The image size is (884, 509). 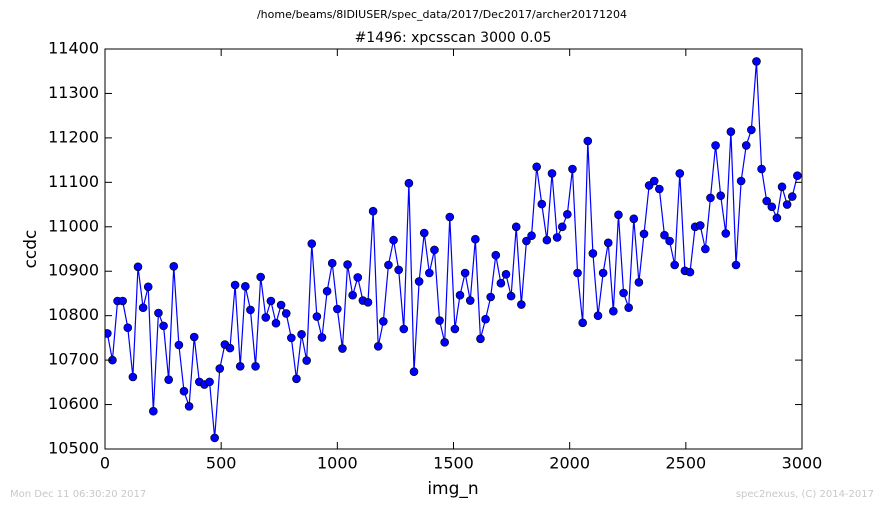 I want to click on y-tick-label: 10700, so click(x=73, y=359).